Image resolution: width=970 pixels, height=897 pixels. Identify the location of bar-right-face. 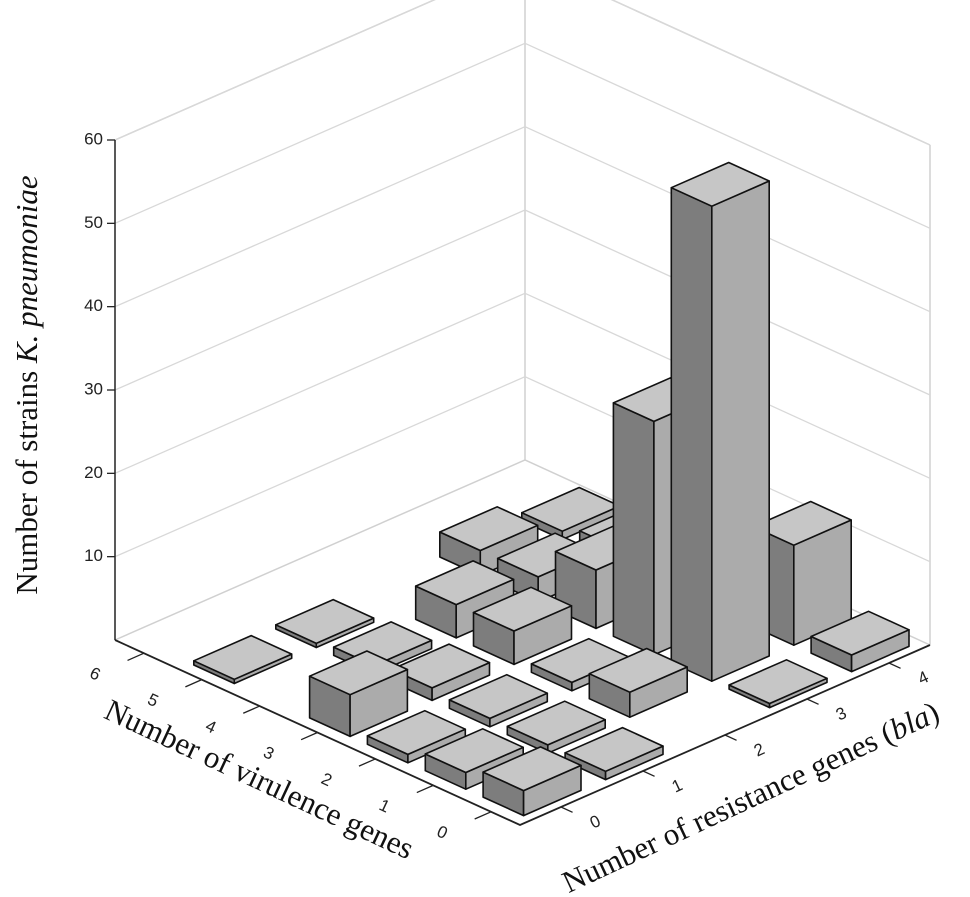
(740, 431).